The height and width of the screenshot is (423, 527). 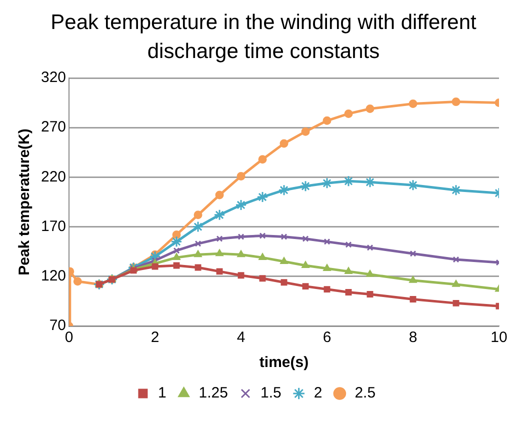 I want to click on y-tick-label: 170, so click(x=53, y=226).